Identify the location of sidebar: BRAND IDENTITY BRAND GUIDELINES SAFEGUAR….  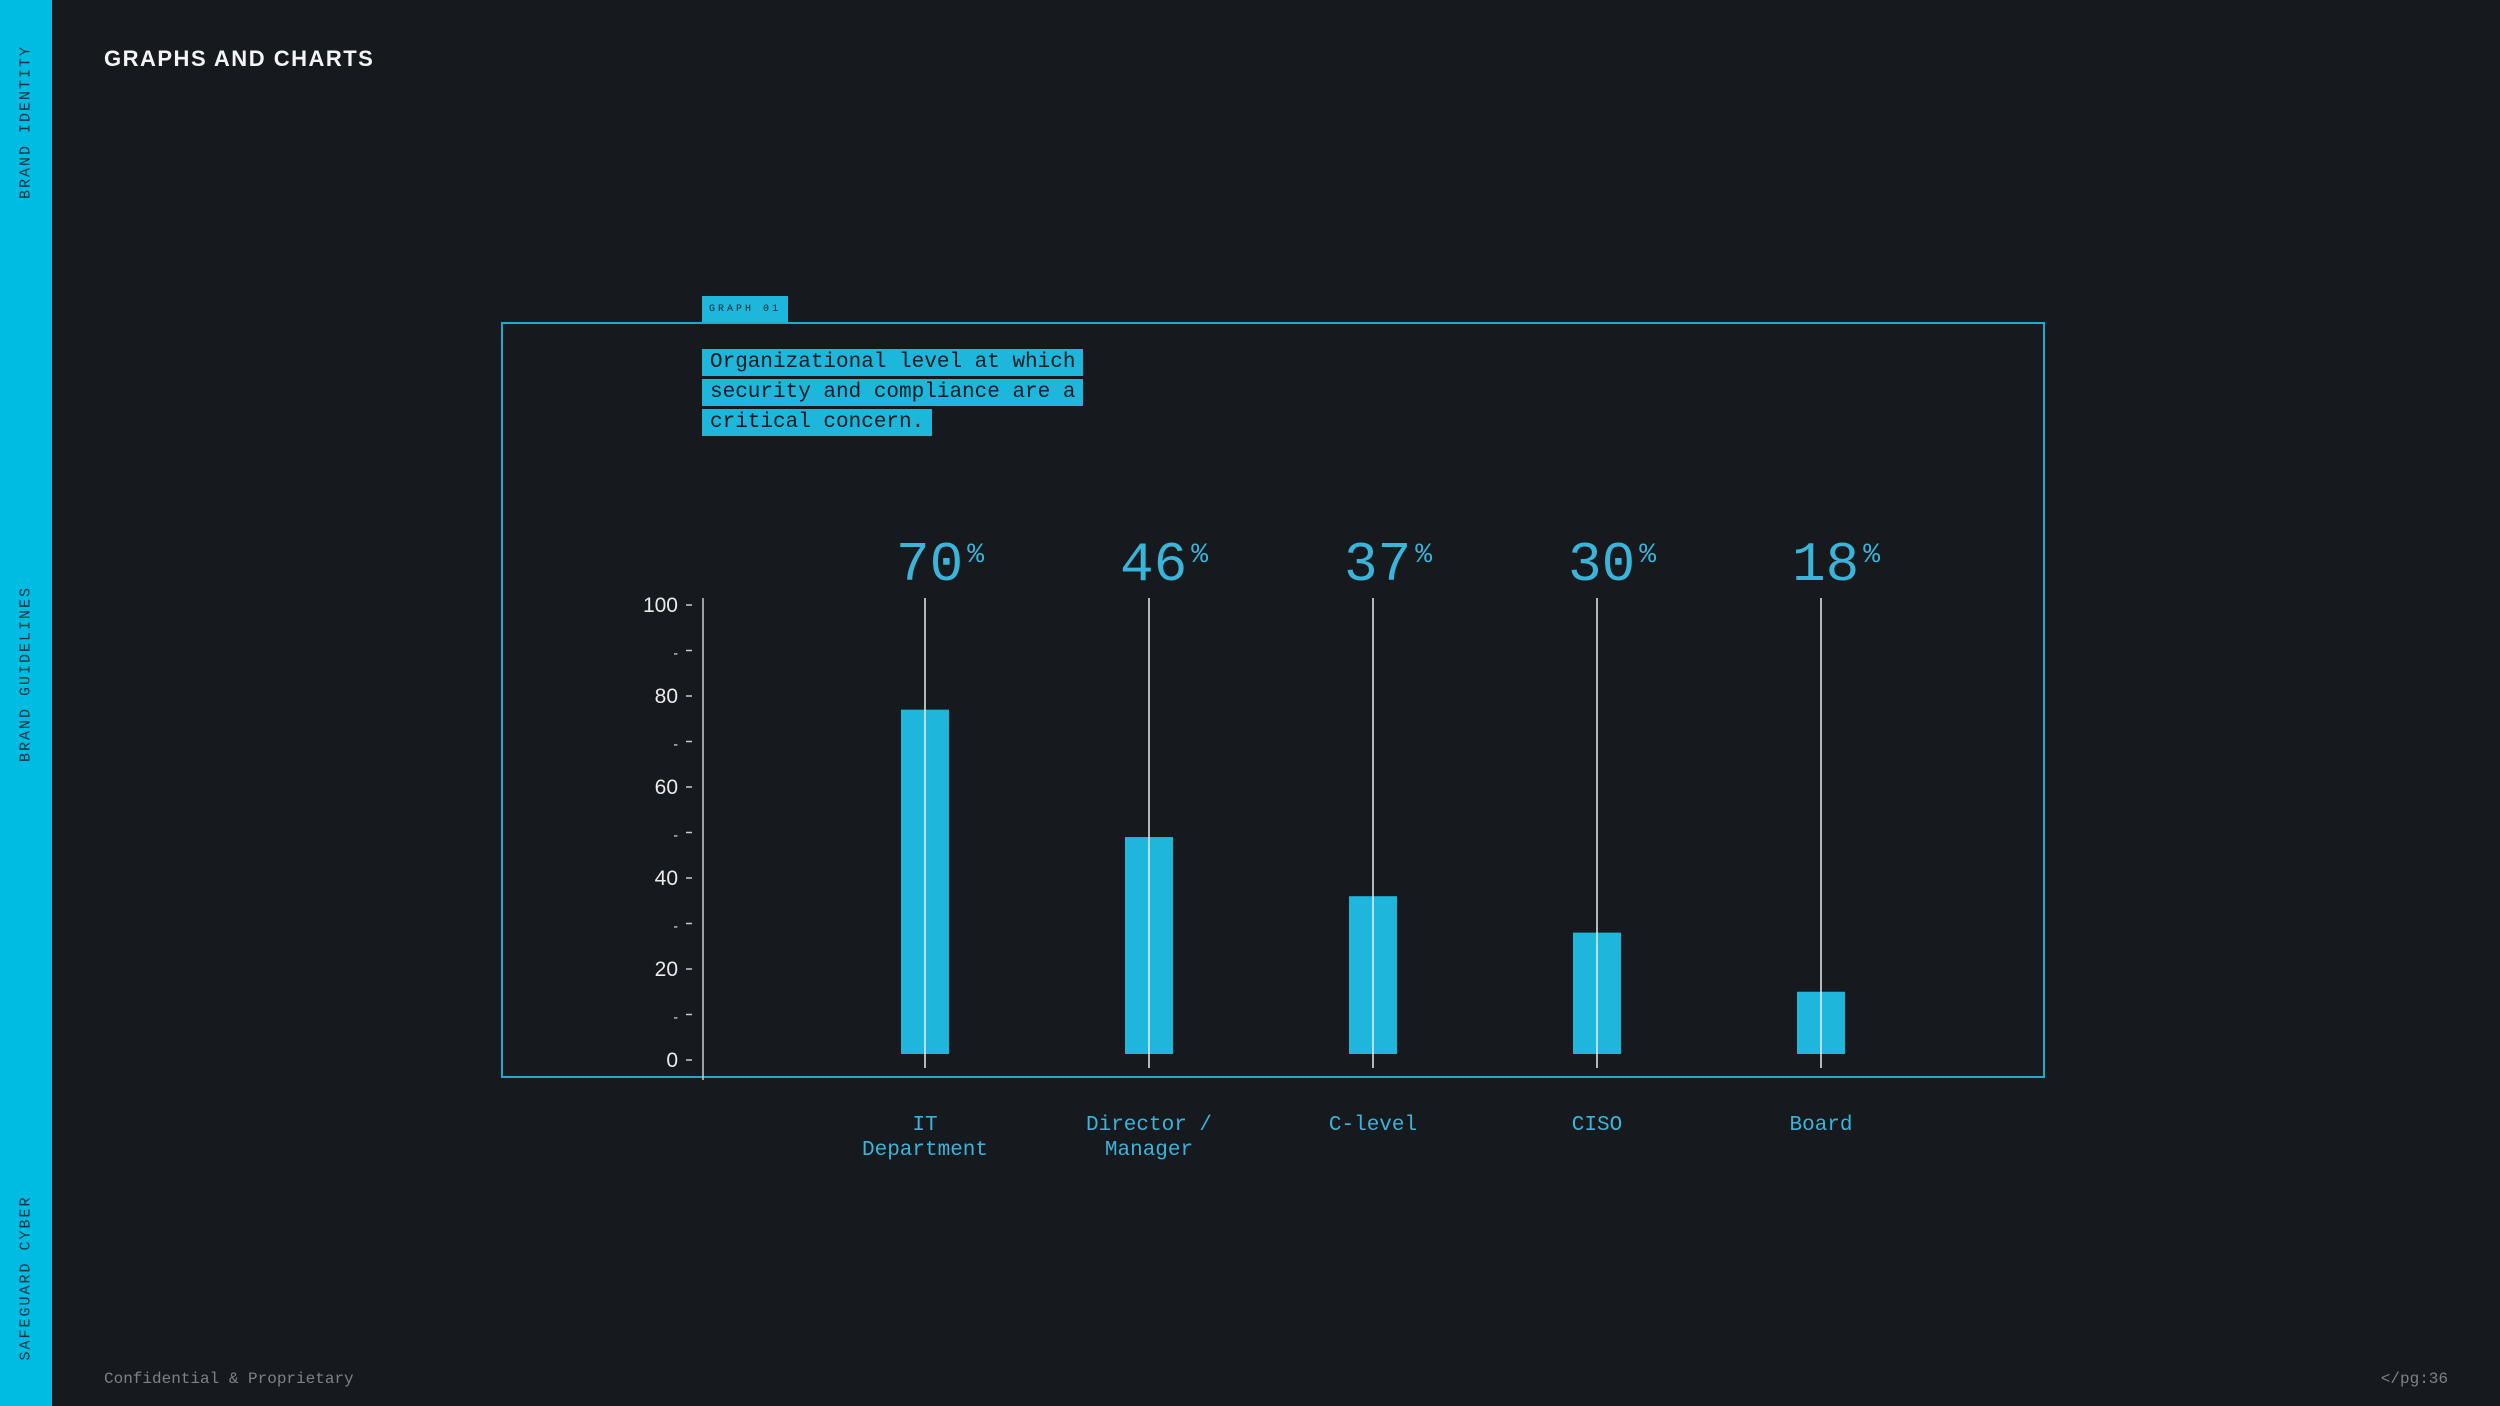
(26, 703).